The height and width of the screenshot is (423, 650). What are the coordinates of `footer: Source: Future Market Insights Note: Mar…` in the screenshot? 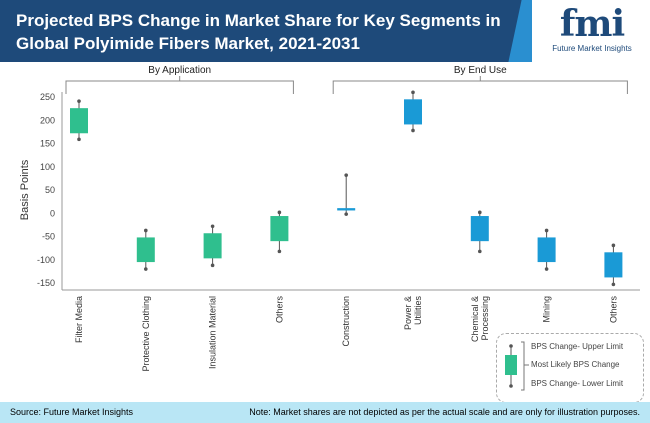 It's located at (325, 412).